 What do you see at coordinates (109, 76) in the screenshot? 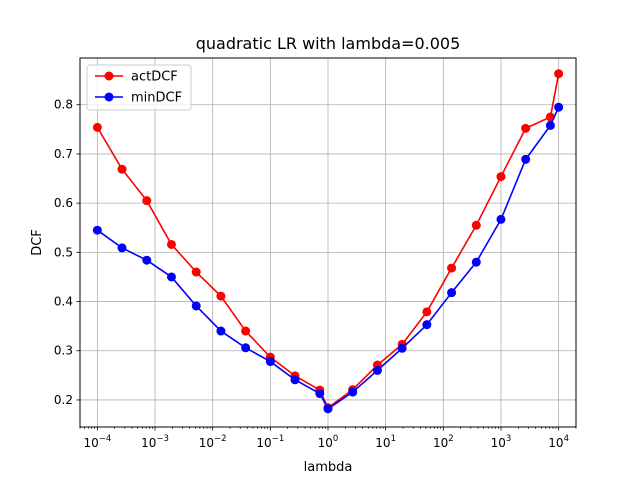
I see `legend-marker-actdcf` at bounding box center [109, 76].